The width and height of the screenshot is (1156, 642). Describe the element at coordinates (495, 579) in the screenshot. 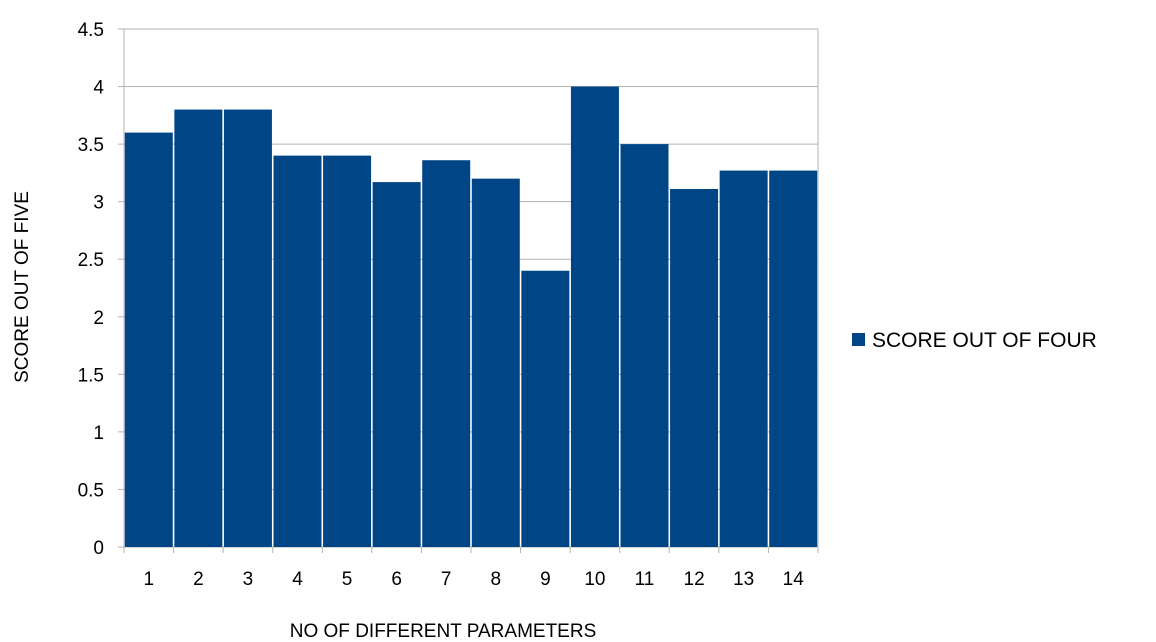

I see `x-tick-label: 8` at that location.